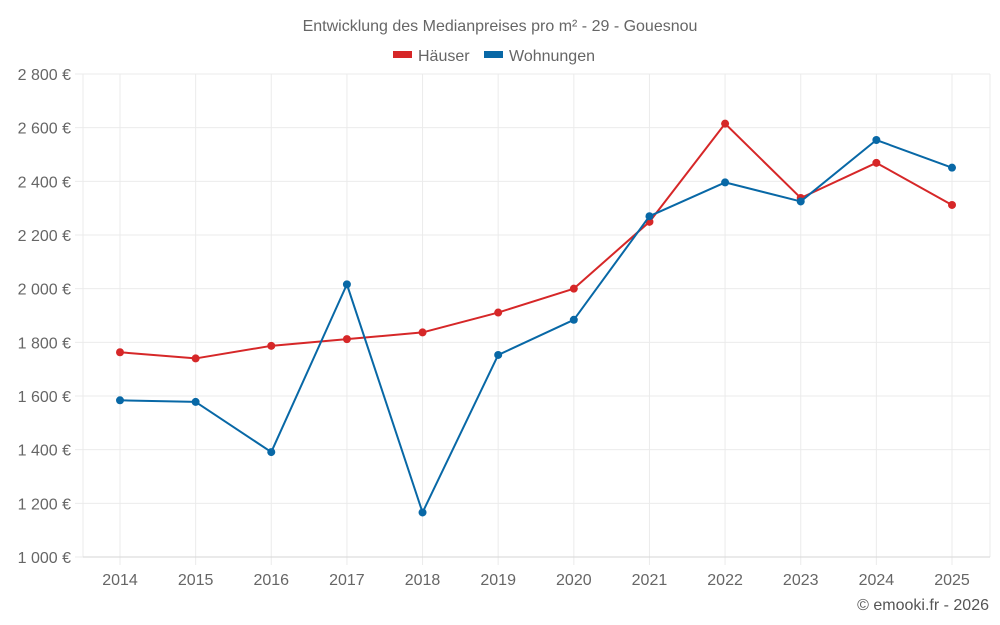  I want to click on x-tick-label: 2018, so click(423, 580).